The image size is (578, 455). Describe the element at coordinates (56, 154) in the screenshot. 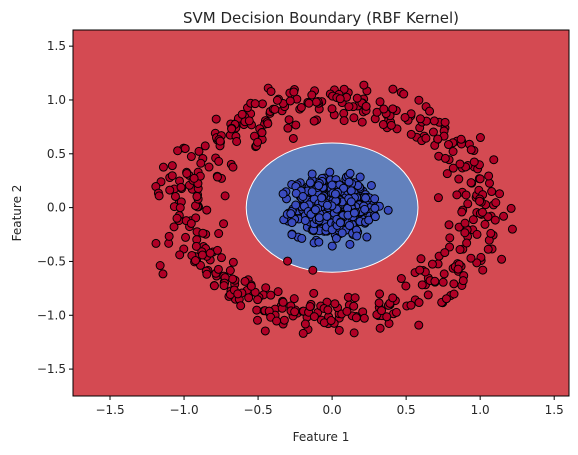

I see `y-tick-label: 0.5` at that location.